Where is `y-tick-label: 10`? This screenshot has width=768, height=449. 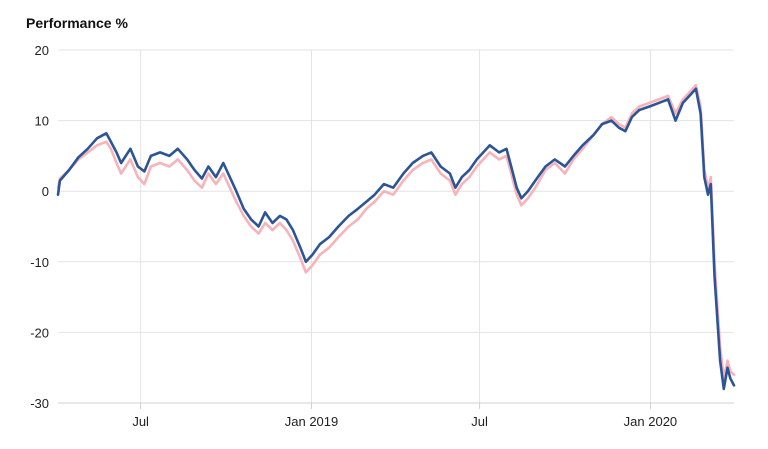 y-tick-label: 10 is located at coordinates (42, 121).